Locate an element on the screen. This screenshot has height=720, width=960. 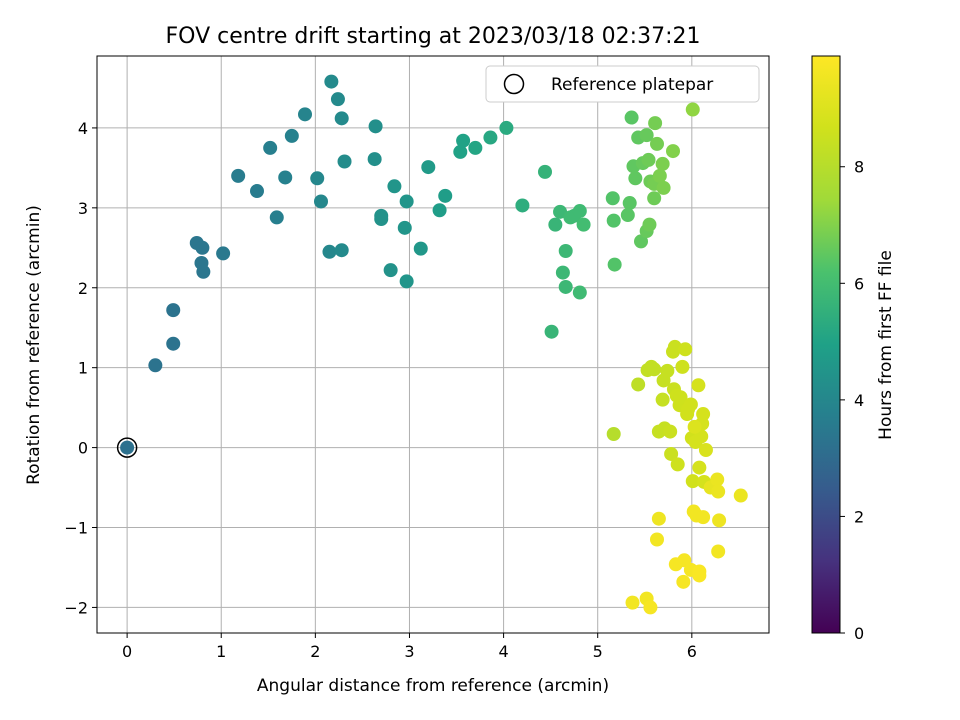
legend-marker is located at coordinates (514, 84).